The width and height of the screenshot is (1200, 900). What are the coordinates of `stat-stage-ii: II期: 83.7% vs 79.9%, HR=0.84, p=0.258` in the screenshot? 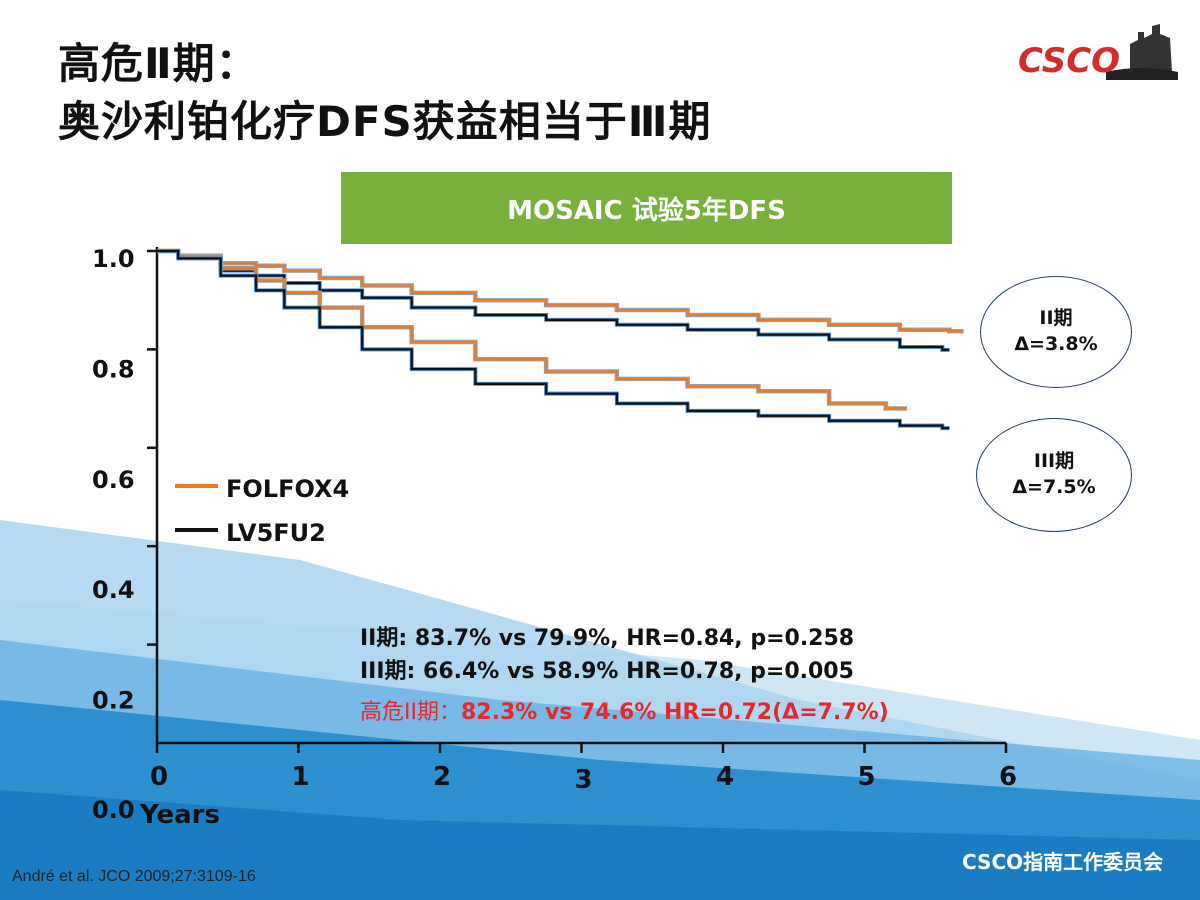 It's located at (607, 638).